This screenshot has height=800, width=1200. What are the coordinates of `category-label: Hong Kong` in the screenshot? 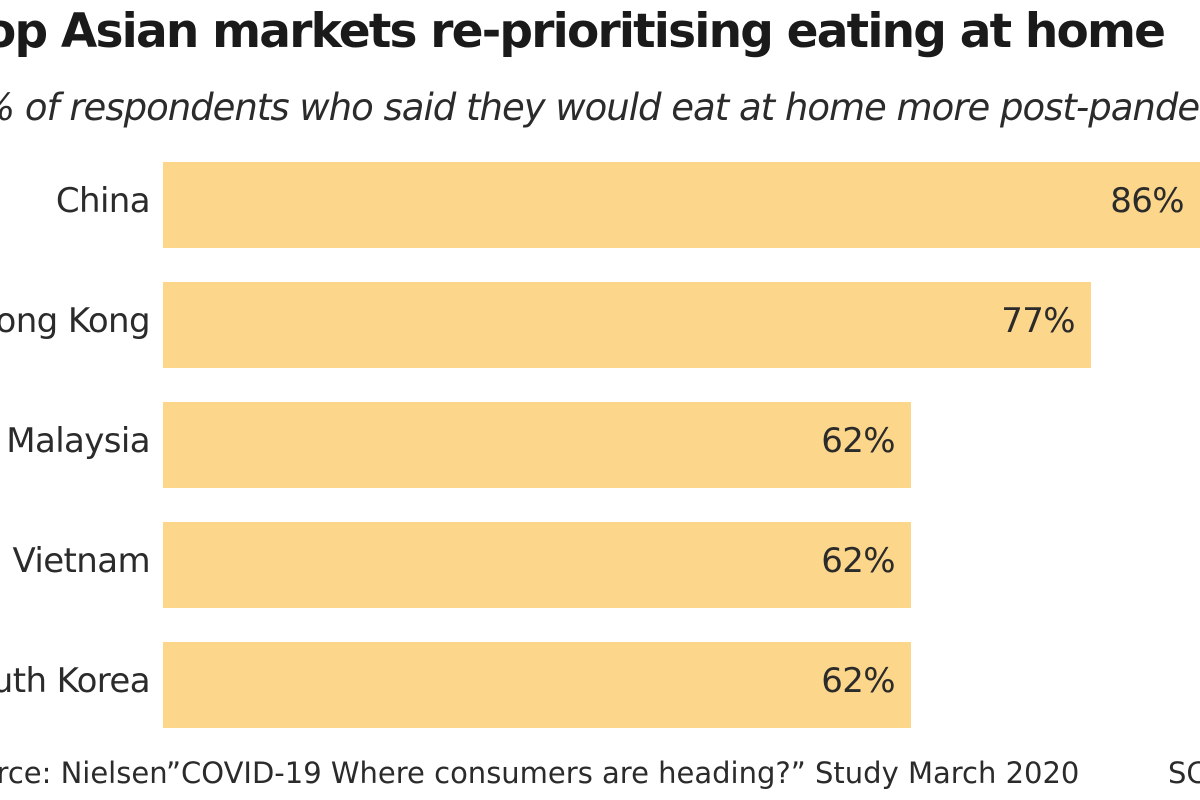 It's located at (75, 321).